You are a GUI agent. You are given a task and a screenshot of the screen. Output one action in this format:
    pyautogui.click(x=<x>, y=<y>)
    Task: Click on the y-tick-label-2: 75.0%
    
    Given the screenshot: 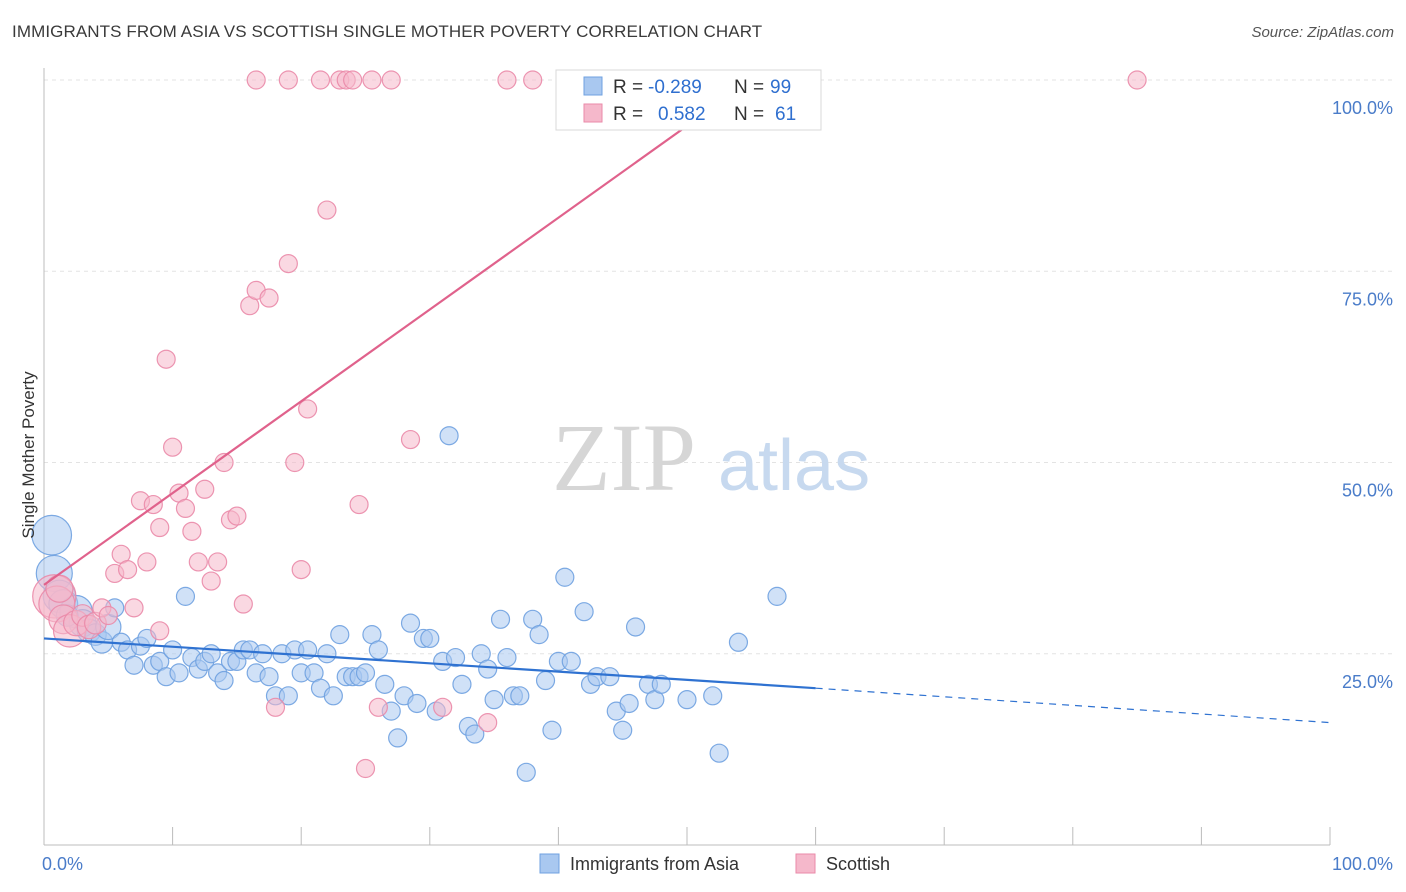 What is the action you would take?
    pyautogui.click(x=1367, y=299)
    